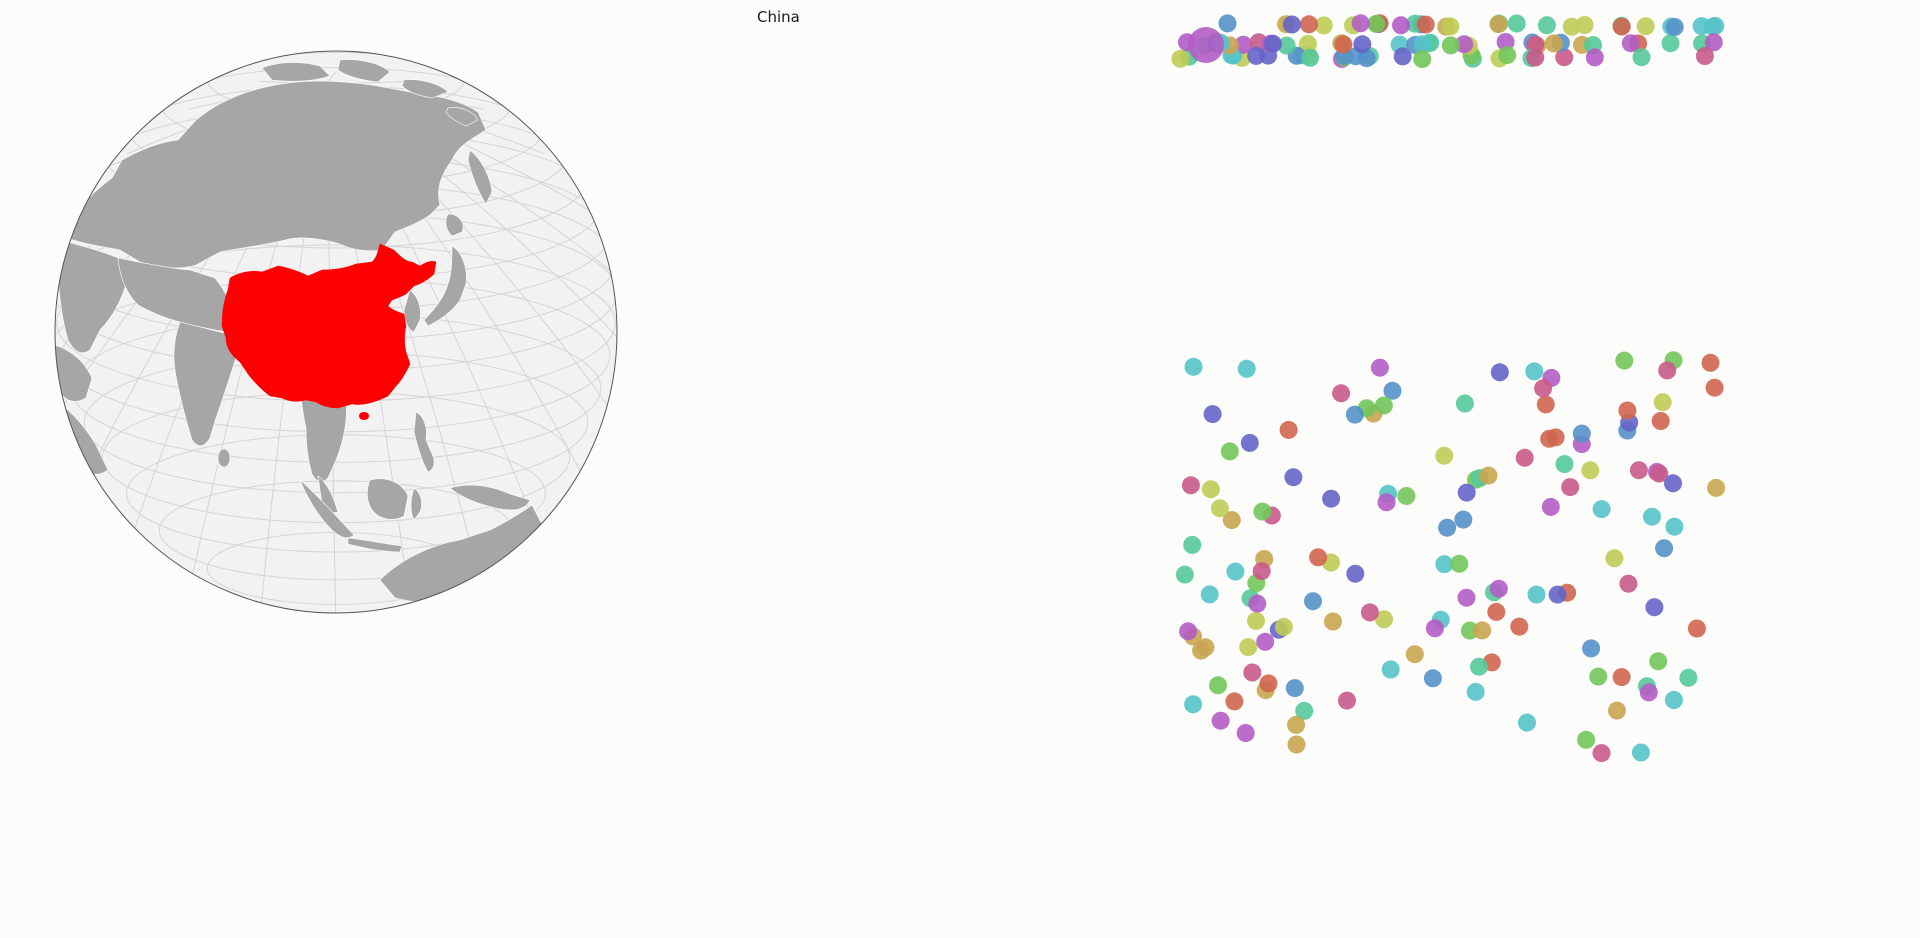  What do you see at coordinates (327, 509) in the screenshot?
I see `sumatra` at bounding box center [327, 509].